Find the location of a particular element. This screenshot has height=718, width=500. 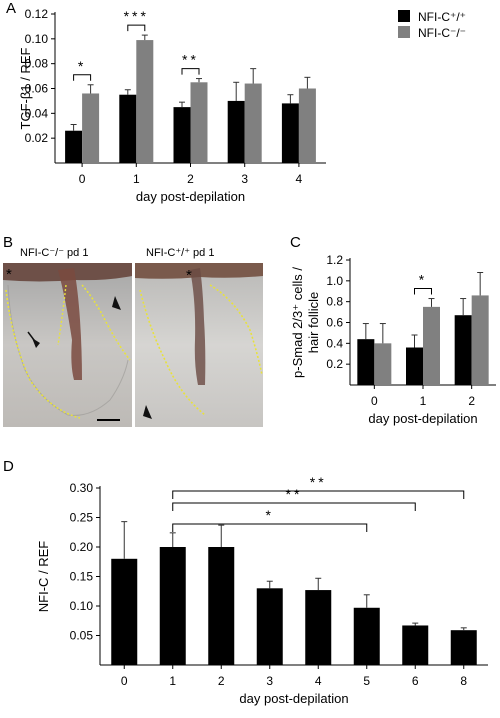

significance-label: *** is located at coordinates (136, 16).